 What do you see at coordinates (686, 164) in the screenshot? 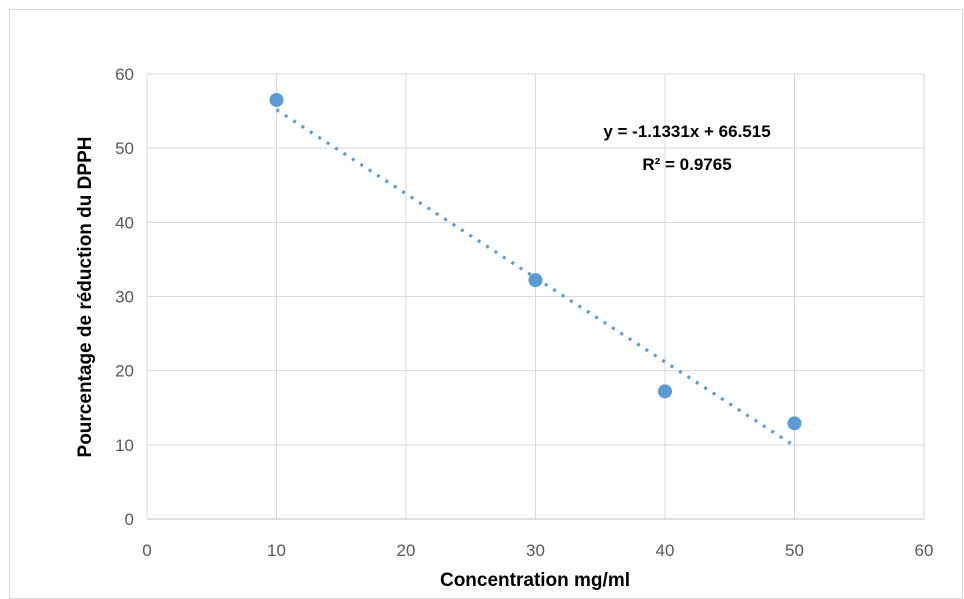
I see `trendline-r-squared: R² = 0.9765` at bounding box center [686, 164].